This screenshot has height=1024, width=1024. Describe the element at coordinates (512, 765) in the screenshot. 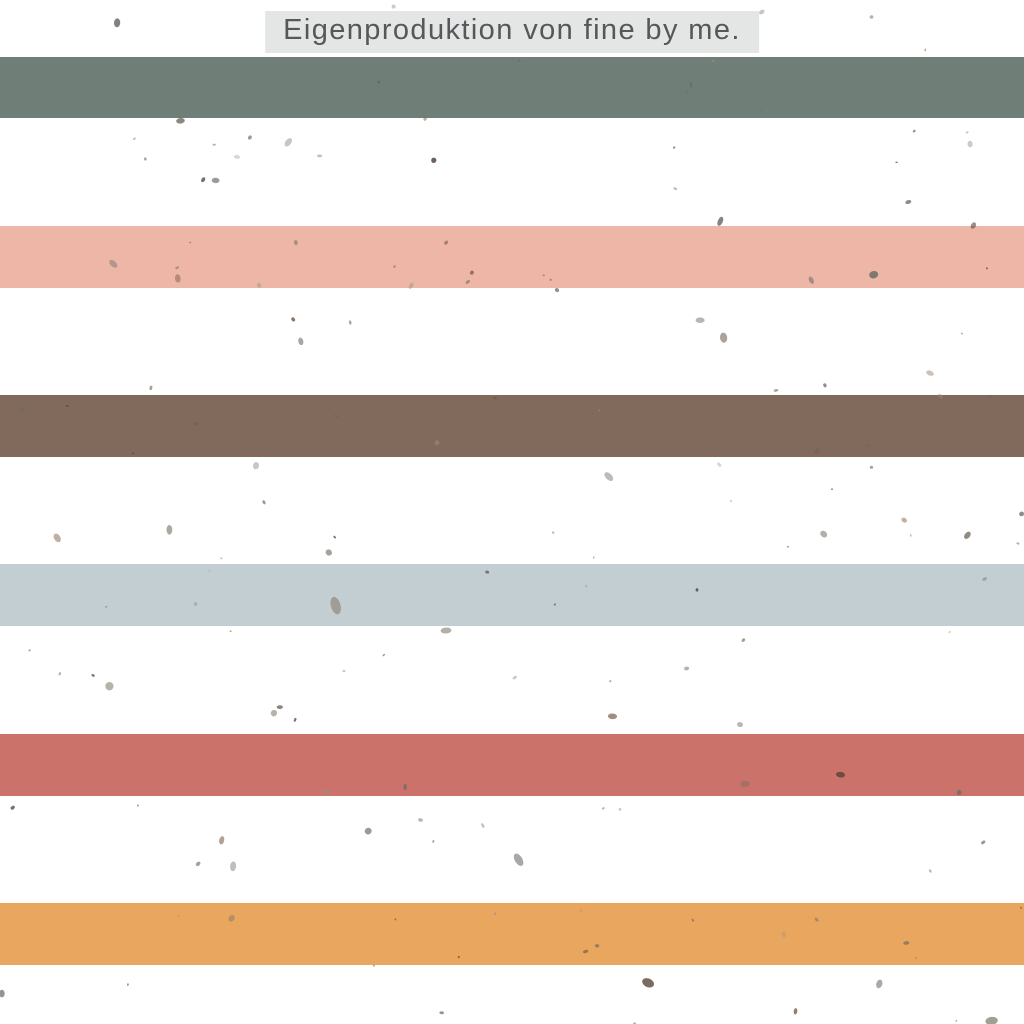

I see `stripe-terracotta-red` at that location.